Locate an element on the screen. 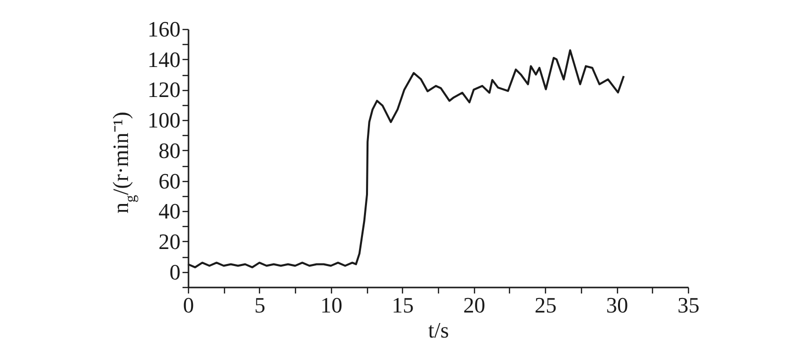 This screenshot has height=354, width=800. x-tick-label: 5 is located at coordinates (260, 305).